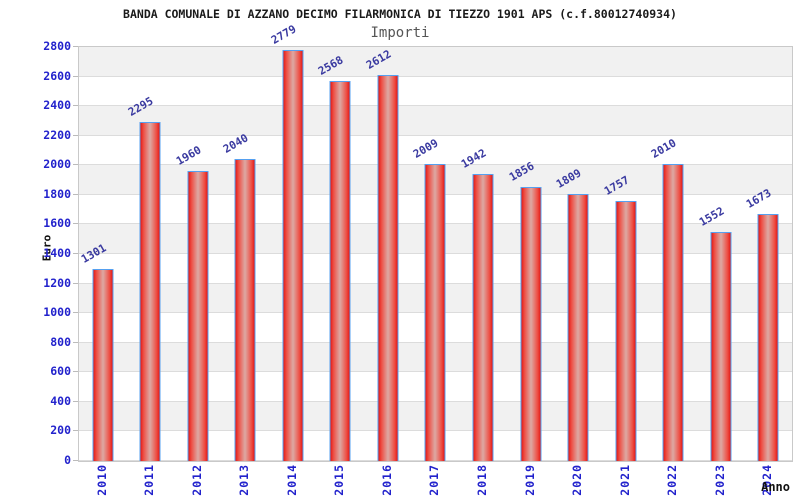 The height and width of the screenshot is (500, 800). I want to click on x-tick-slot: 2019, so click(530, 480).